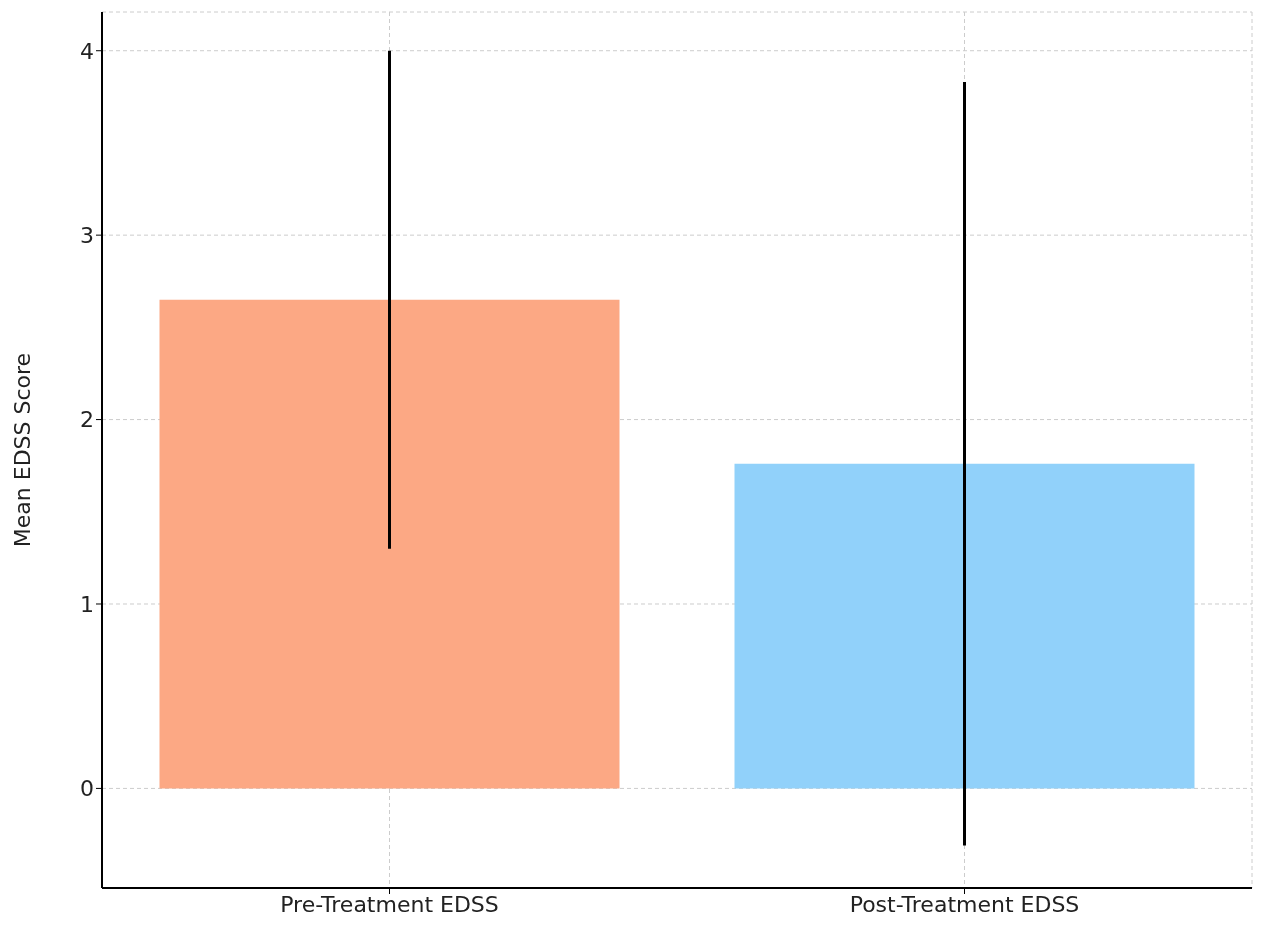 This screenshot has height=940, width=1264. Describe the element at coordinates (22, 450) in the screenshot. I see `y-axis-title: Mean EDSS Score` at that location.